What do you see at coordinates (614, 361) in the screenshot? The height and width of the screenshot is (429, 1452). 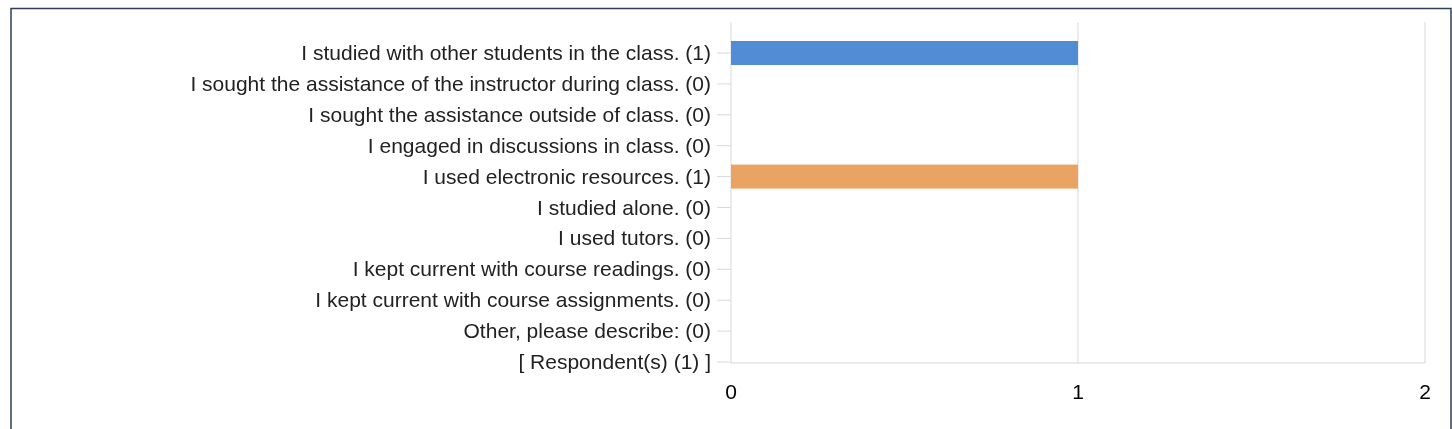 I see `y-tick-label: [ Respondent(s) (1) ]` at bounding box center [614, 361].